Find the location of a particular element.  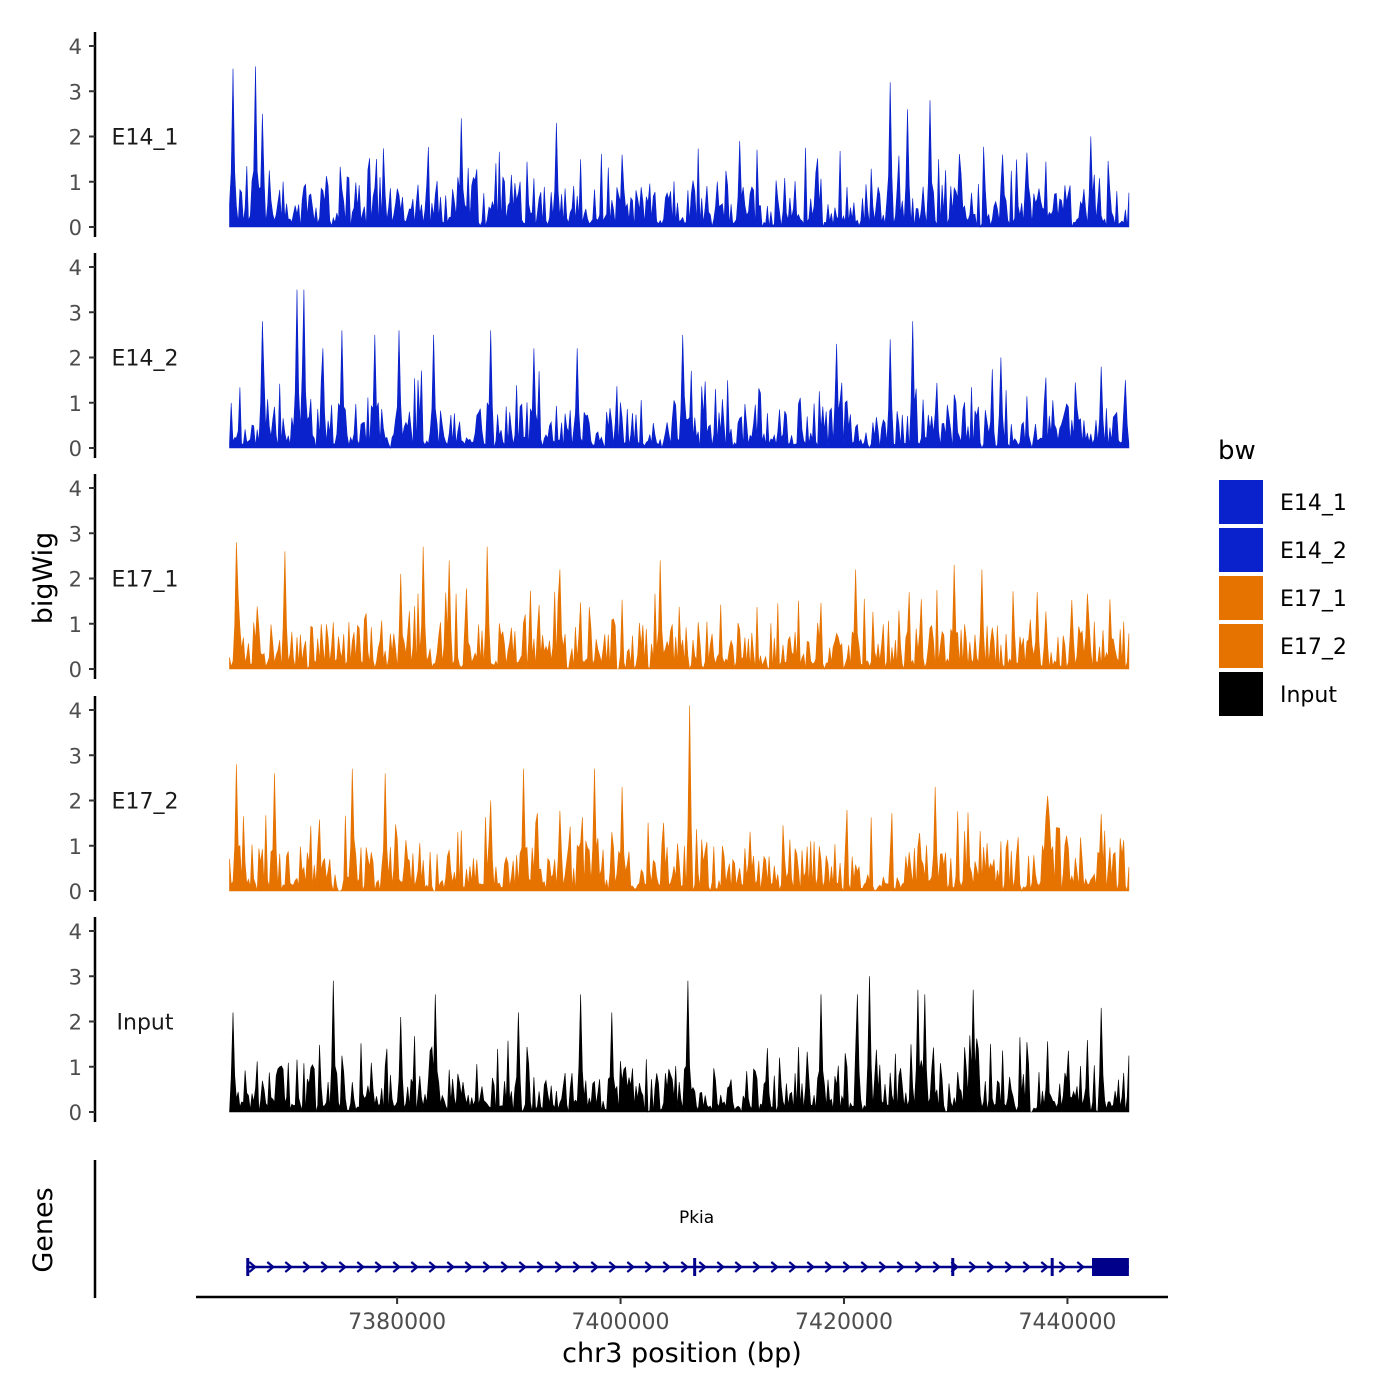

legend-label: E14_1 is located at coordinates (1313, 503).